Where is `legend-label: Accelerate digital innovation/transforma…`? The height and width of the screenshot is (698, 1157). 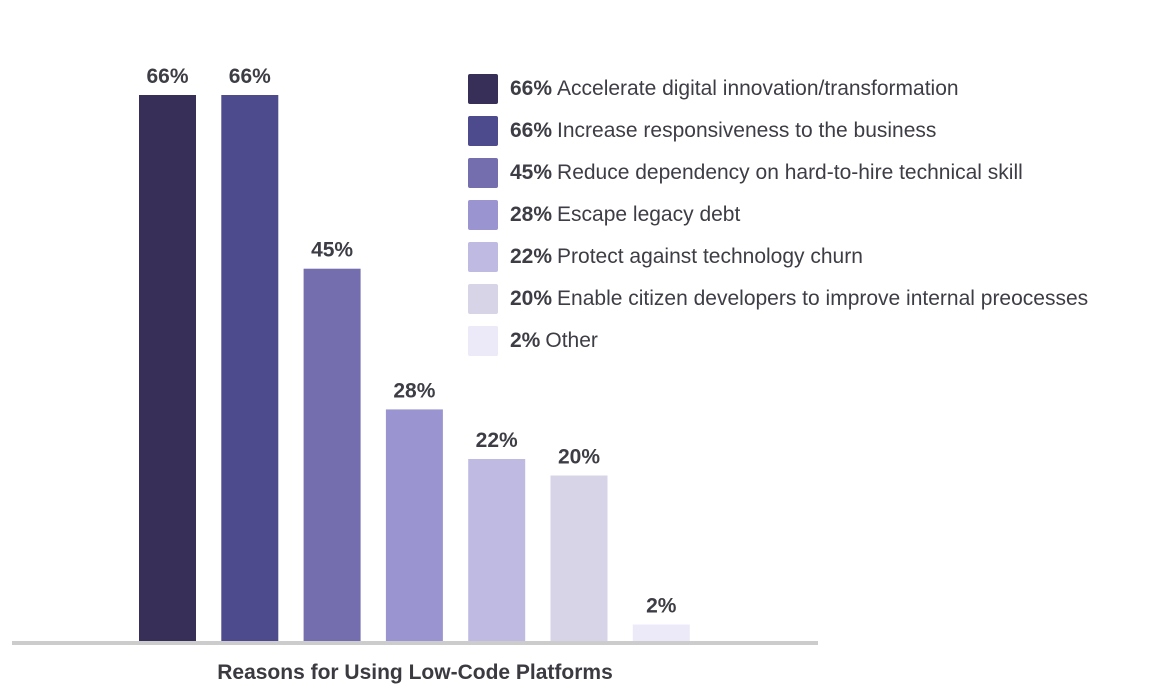 legend-label: Accelerate digital innovation/transforma… is located at coordinates (758, 88).